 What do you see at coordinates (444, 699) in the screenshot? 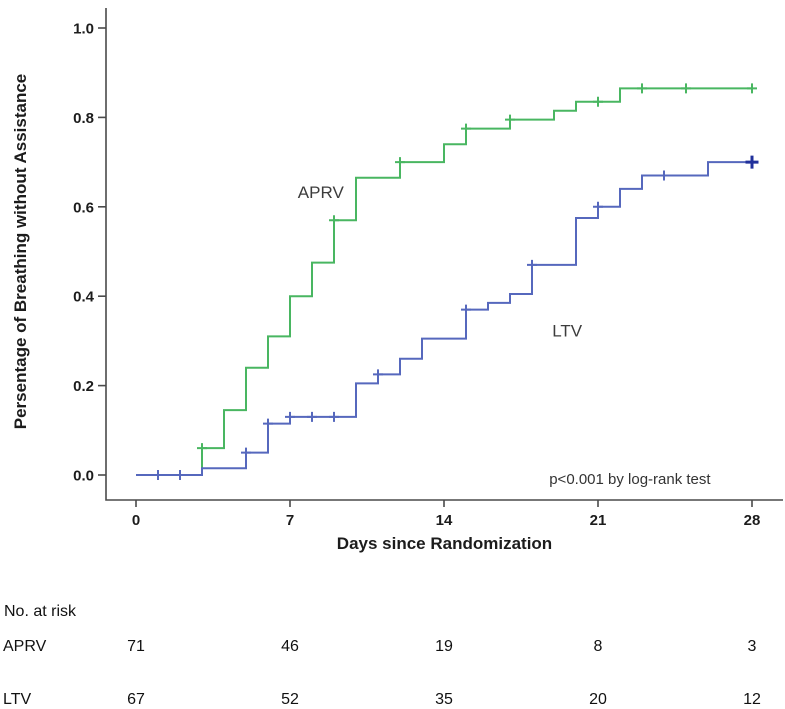
I see `risk-count: 35` at bounding box center [444, 699].